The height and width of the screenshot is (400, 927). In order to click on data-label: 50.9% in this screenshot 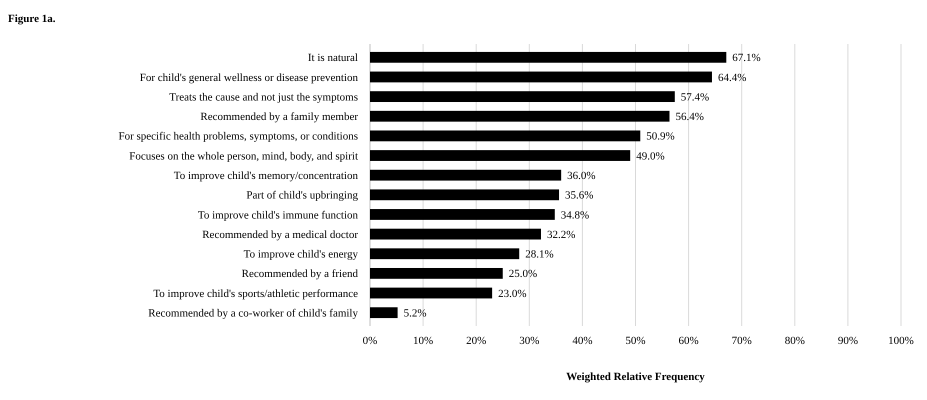, I will do `click(660, 136)`.